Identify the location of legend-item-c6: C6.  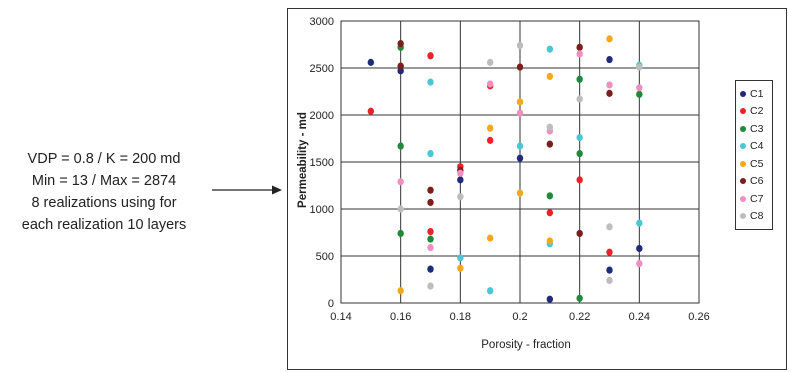
(756, 182).